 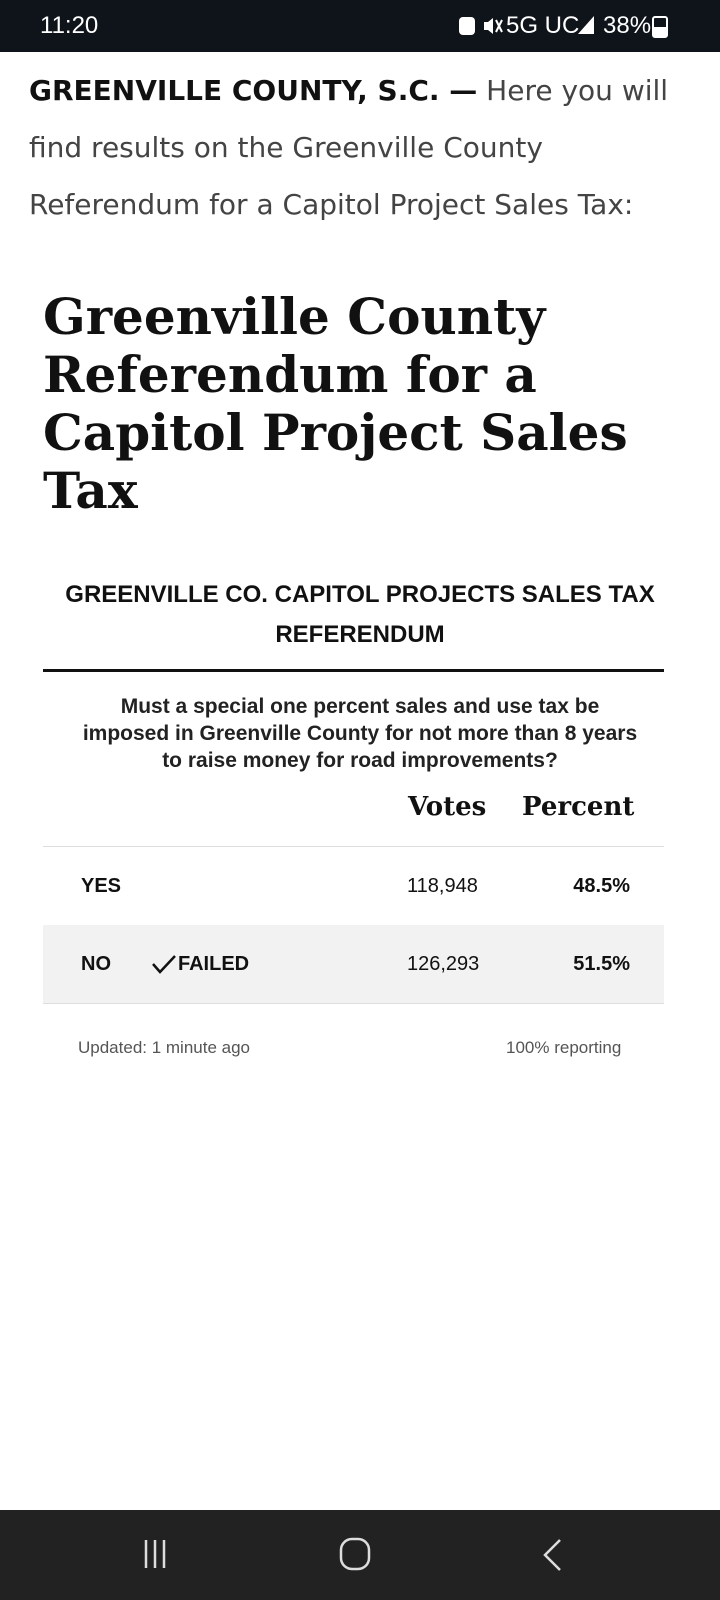 What do you see at coordinates (164, 1047) in the screenshot?
I see `updated: Updated: 1 minute ago` at bounding box center [164, 1047].